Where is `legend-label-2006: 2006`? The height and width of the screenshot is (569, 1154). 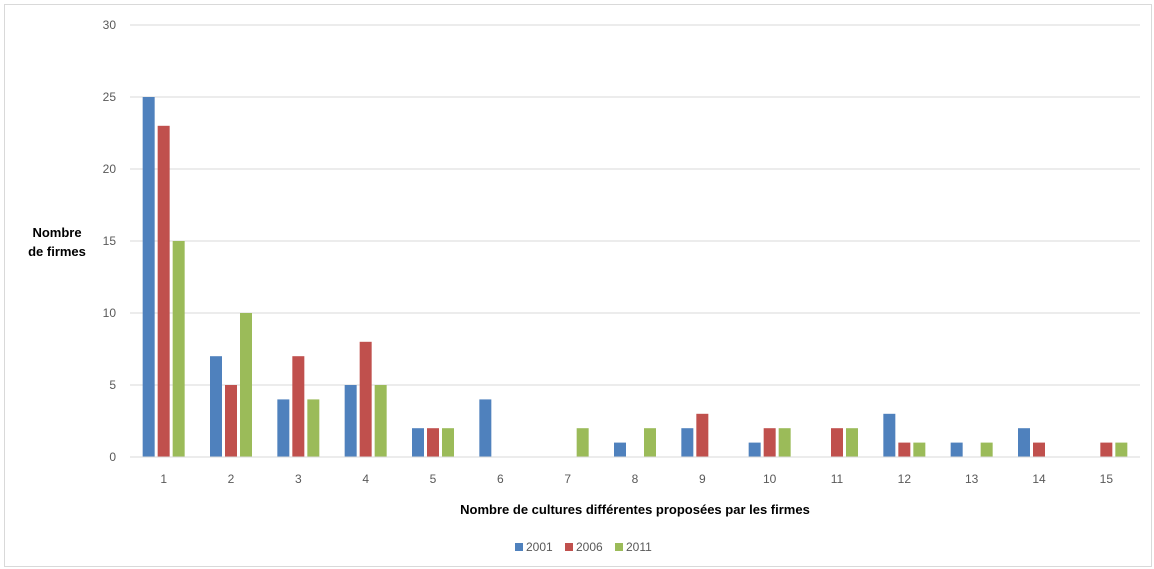
legend-label-2006: 2006 is located at coordinates (589, 547).